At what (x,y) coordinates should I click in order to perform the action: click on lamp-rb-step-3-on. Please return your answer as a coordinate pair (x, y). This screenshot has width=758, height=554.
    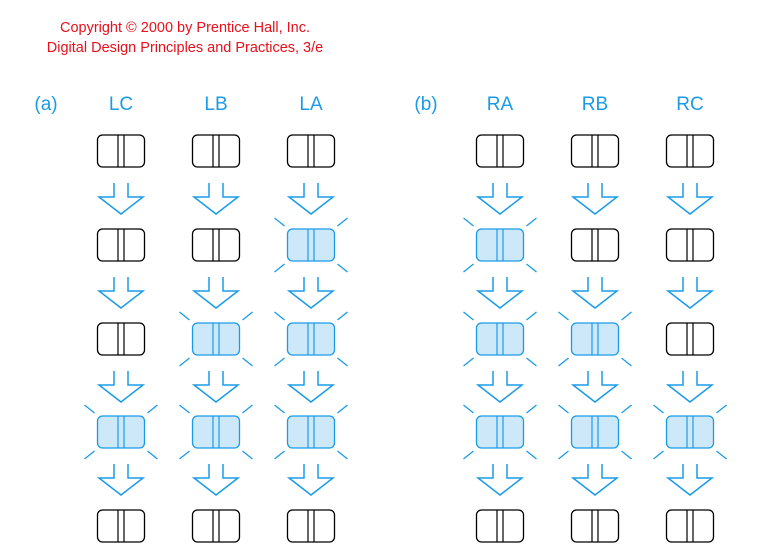
    Looking at the image, I should click on (595, 339).